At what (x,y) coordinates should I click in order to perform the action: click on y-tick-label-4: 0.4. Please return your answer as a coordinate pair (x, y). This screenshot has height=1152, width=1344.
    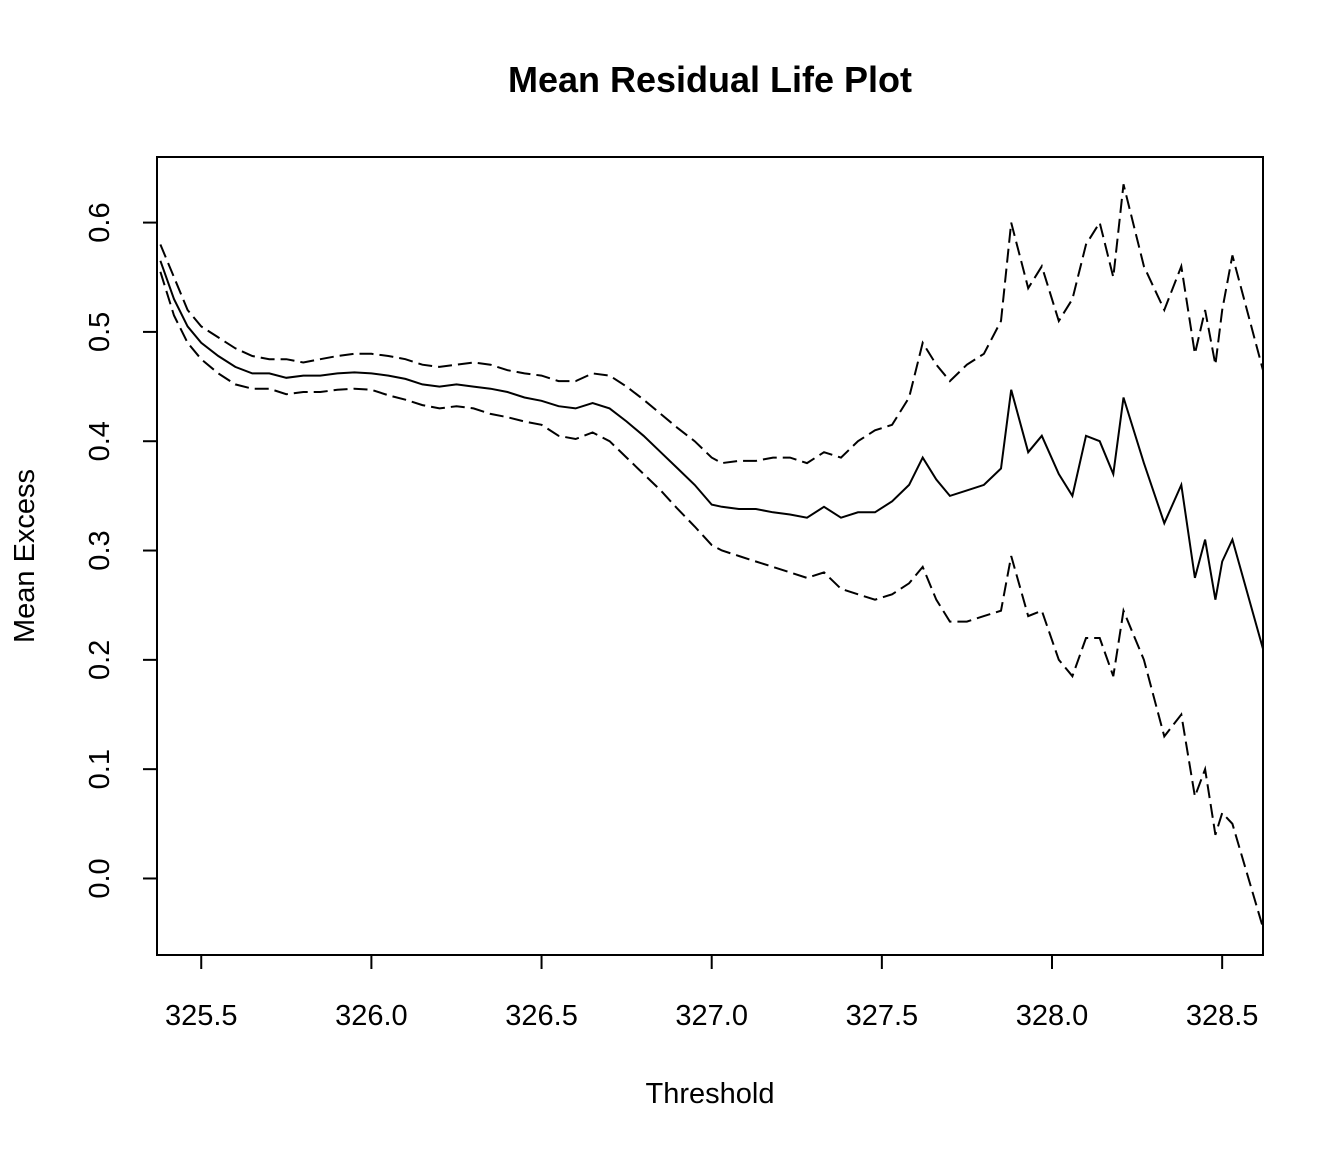
    Looking at the image, I should click on (100, 441).